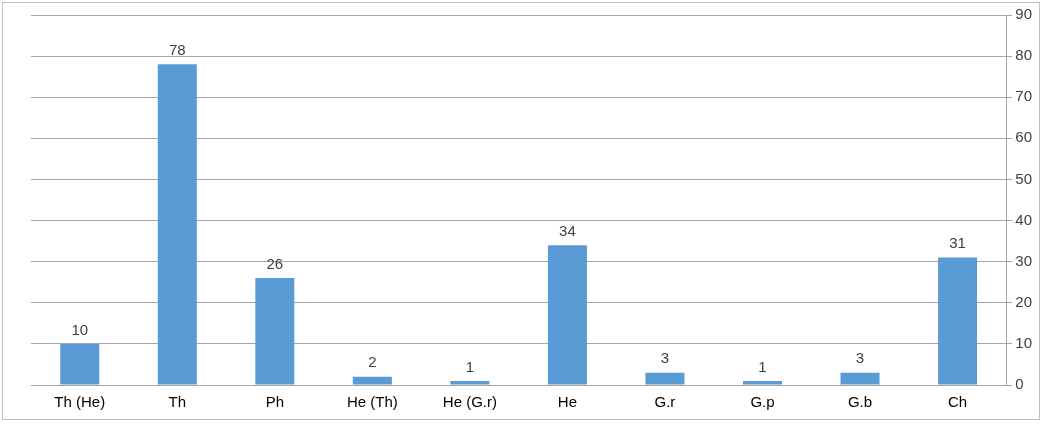 This screenshot has height=425, width=1045. What do you see at coordinates (80, 402) in the screenshot?
I see `x-tick-label: Th (He)` at bounding box center [80, 402].